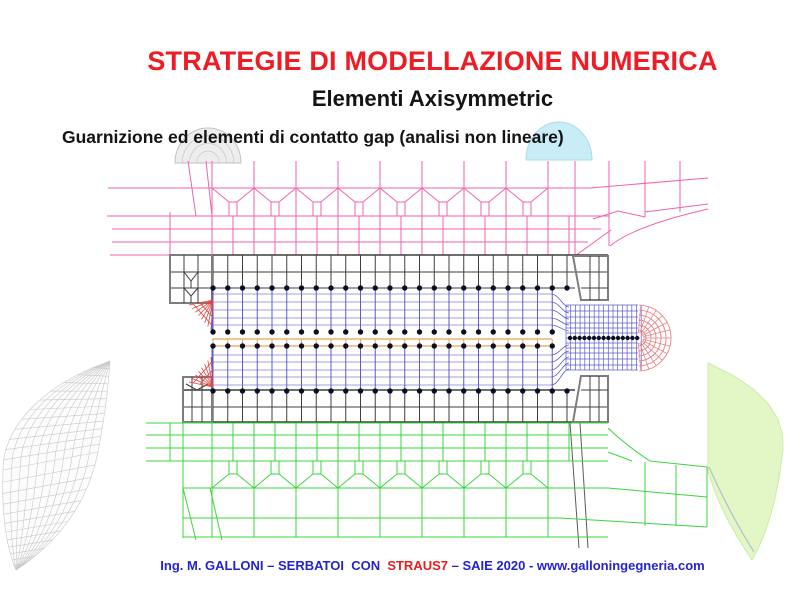 Image resolution: width=800 pixels, height=600 pixels. What do you see at coordinates (432, 98) in the screenshot?
I see `slide-subtitle: Elementi Axisymmetric` at bounding box center [432, 98].